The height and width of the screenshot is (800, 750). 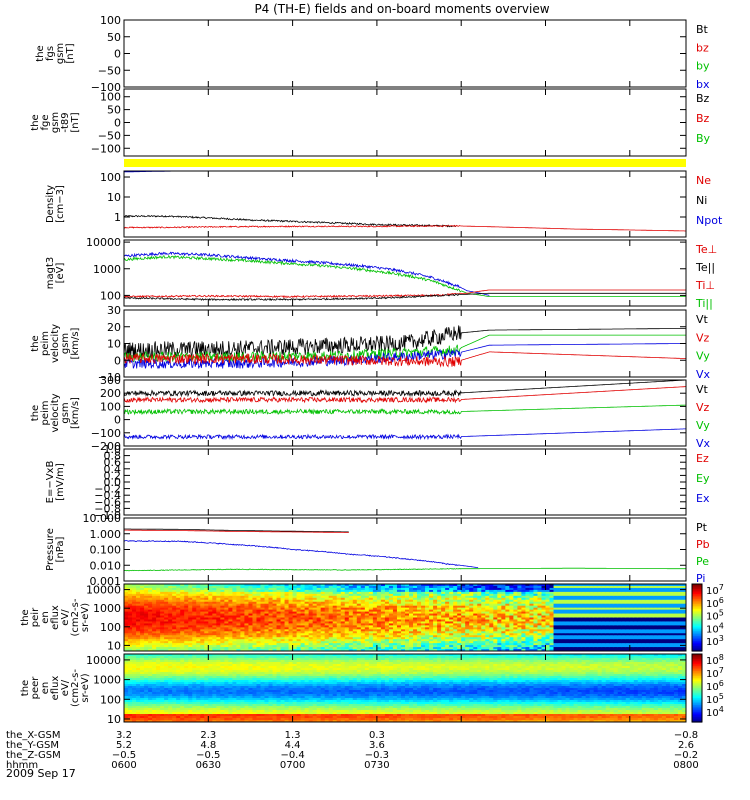 I want to click on y-tick-label: −0.8, so click(x=107, y=508).